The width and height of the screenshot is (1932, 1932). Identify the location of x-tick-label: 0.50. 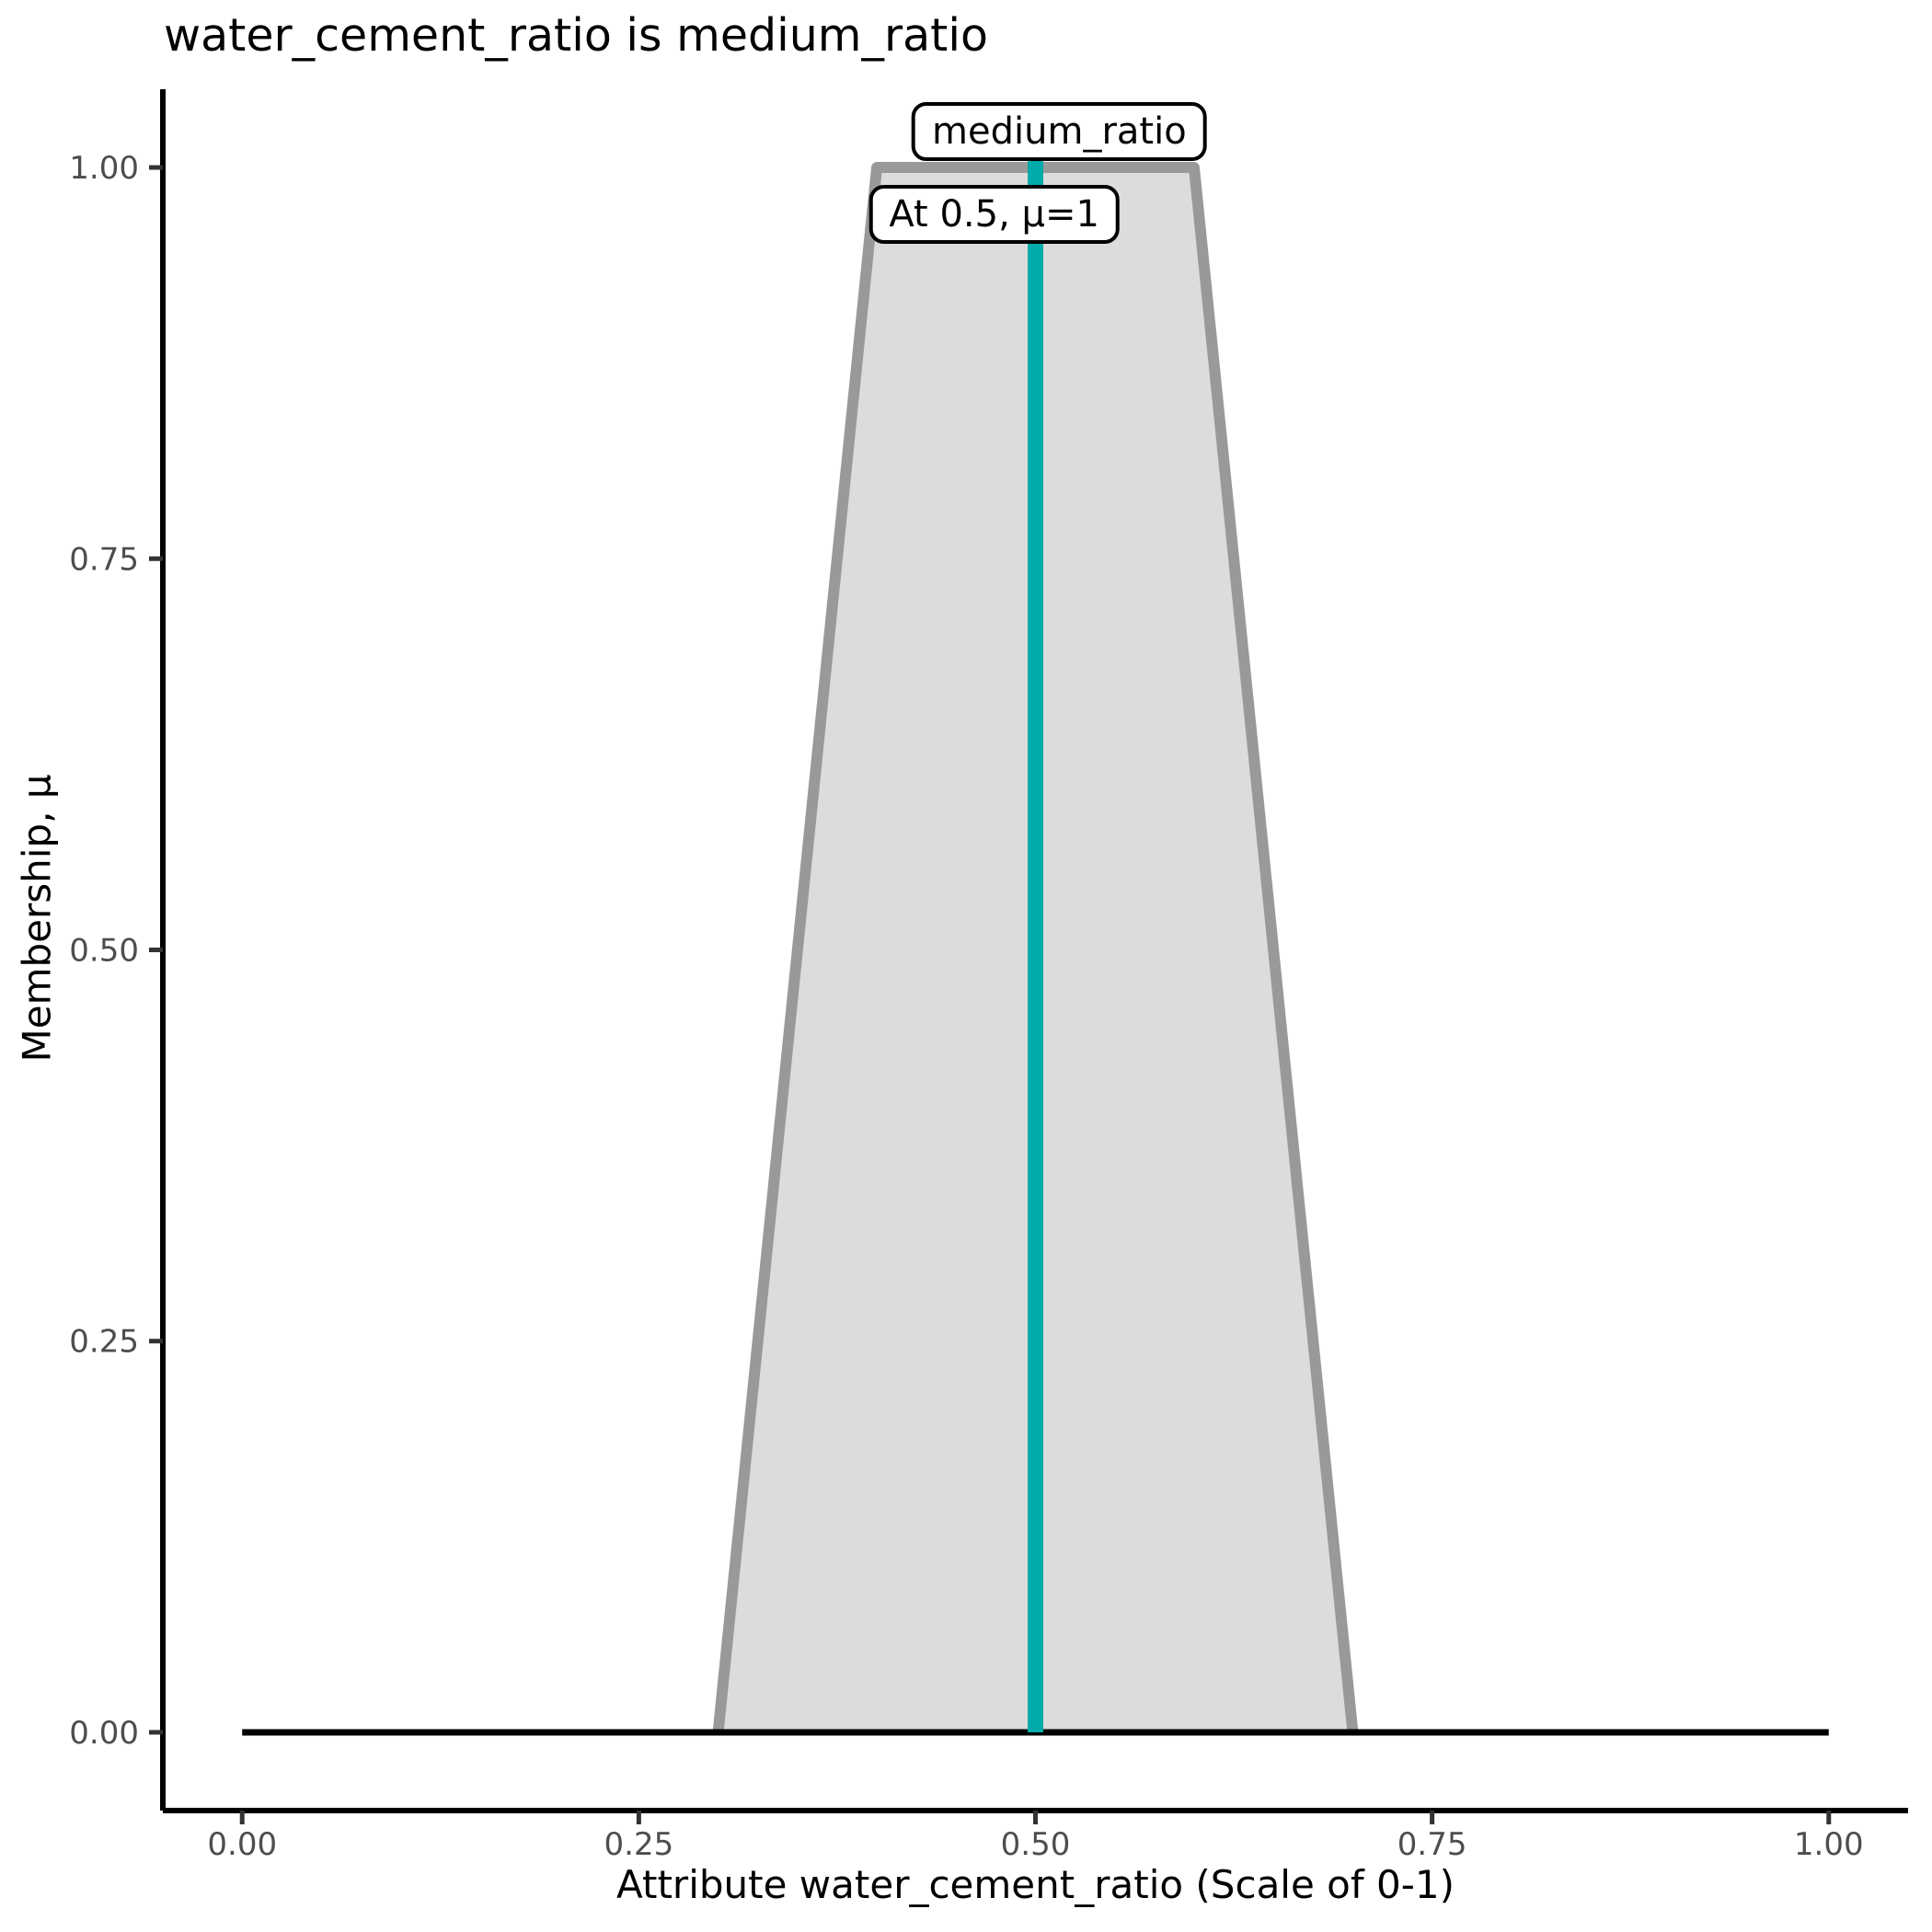
(1036, 1844).